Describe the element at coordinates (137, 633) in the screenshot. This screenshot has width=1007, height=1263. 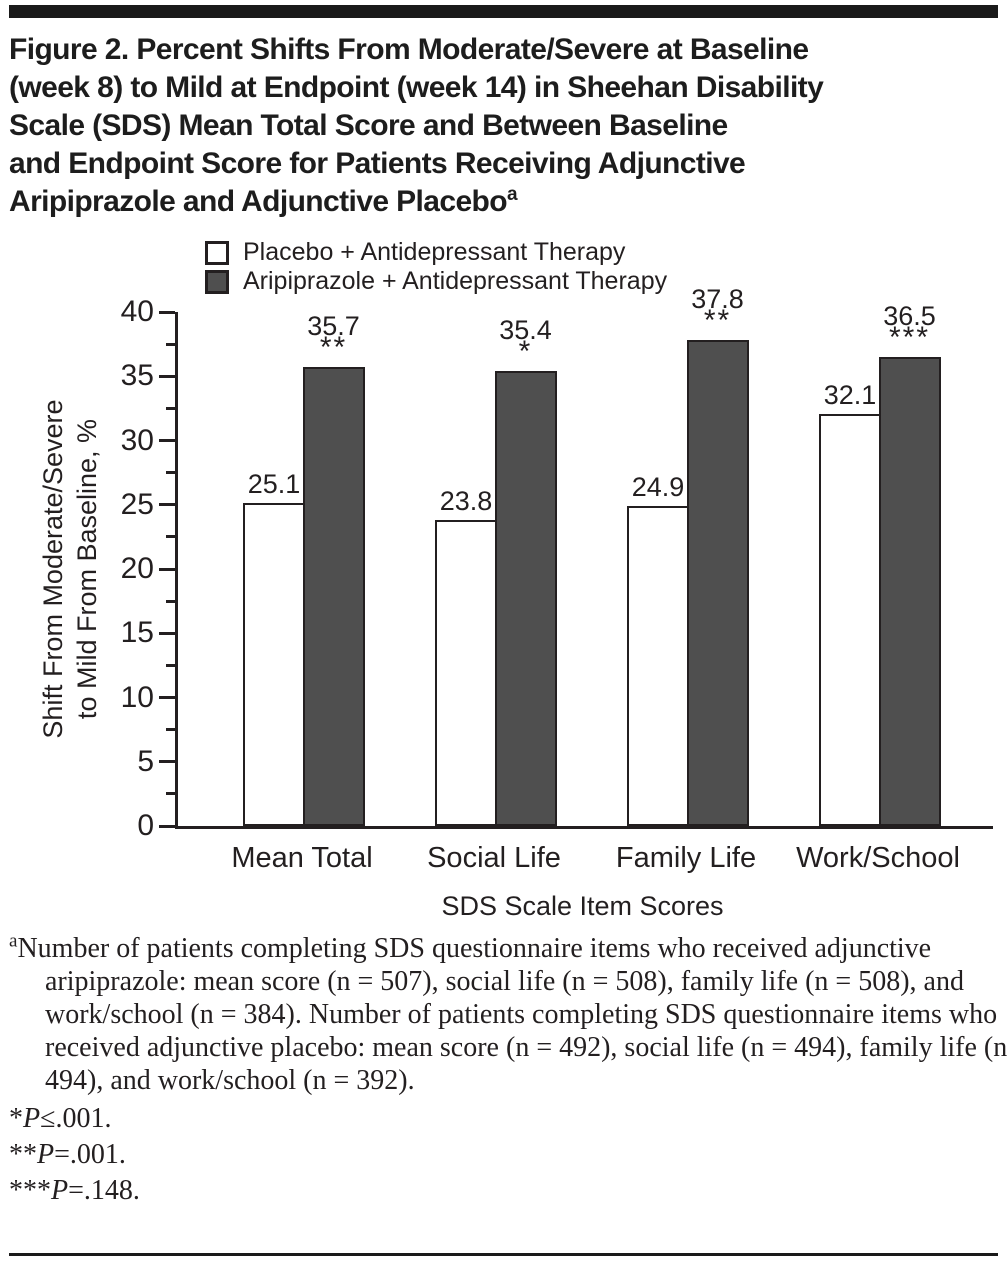
I see `y-tick-label: 15` at that location.